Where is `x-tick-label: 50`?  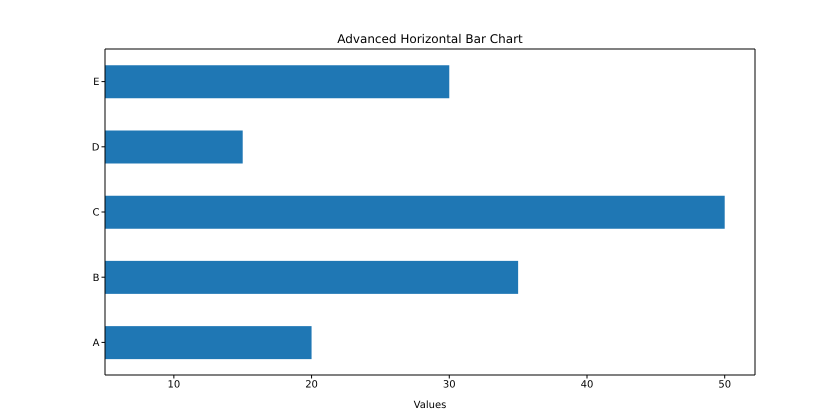
x-tick-label: 50 is located at coordinates (725, 385).